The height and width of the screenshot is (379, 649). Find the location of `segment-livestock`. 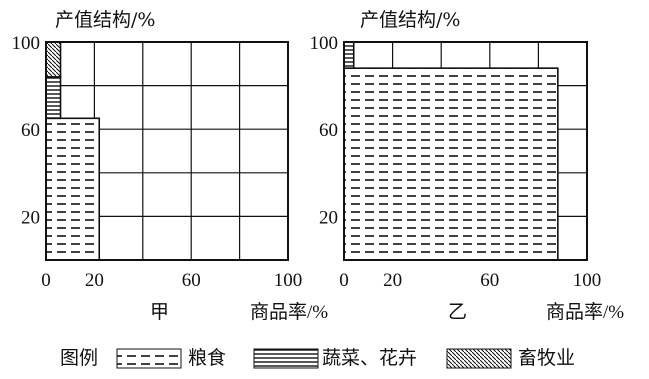

segment-livestock is located at coordinates (53, 59).